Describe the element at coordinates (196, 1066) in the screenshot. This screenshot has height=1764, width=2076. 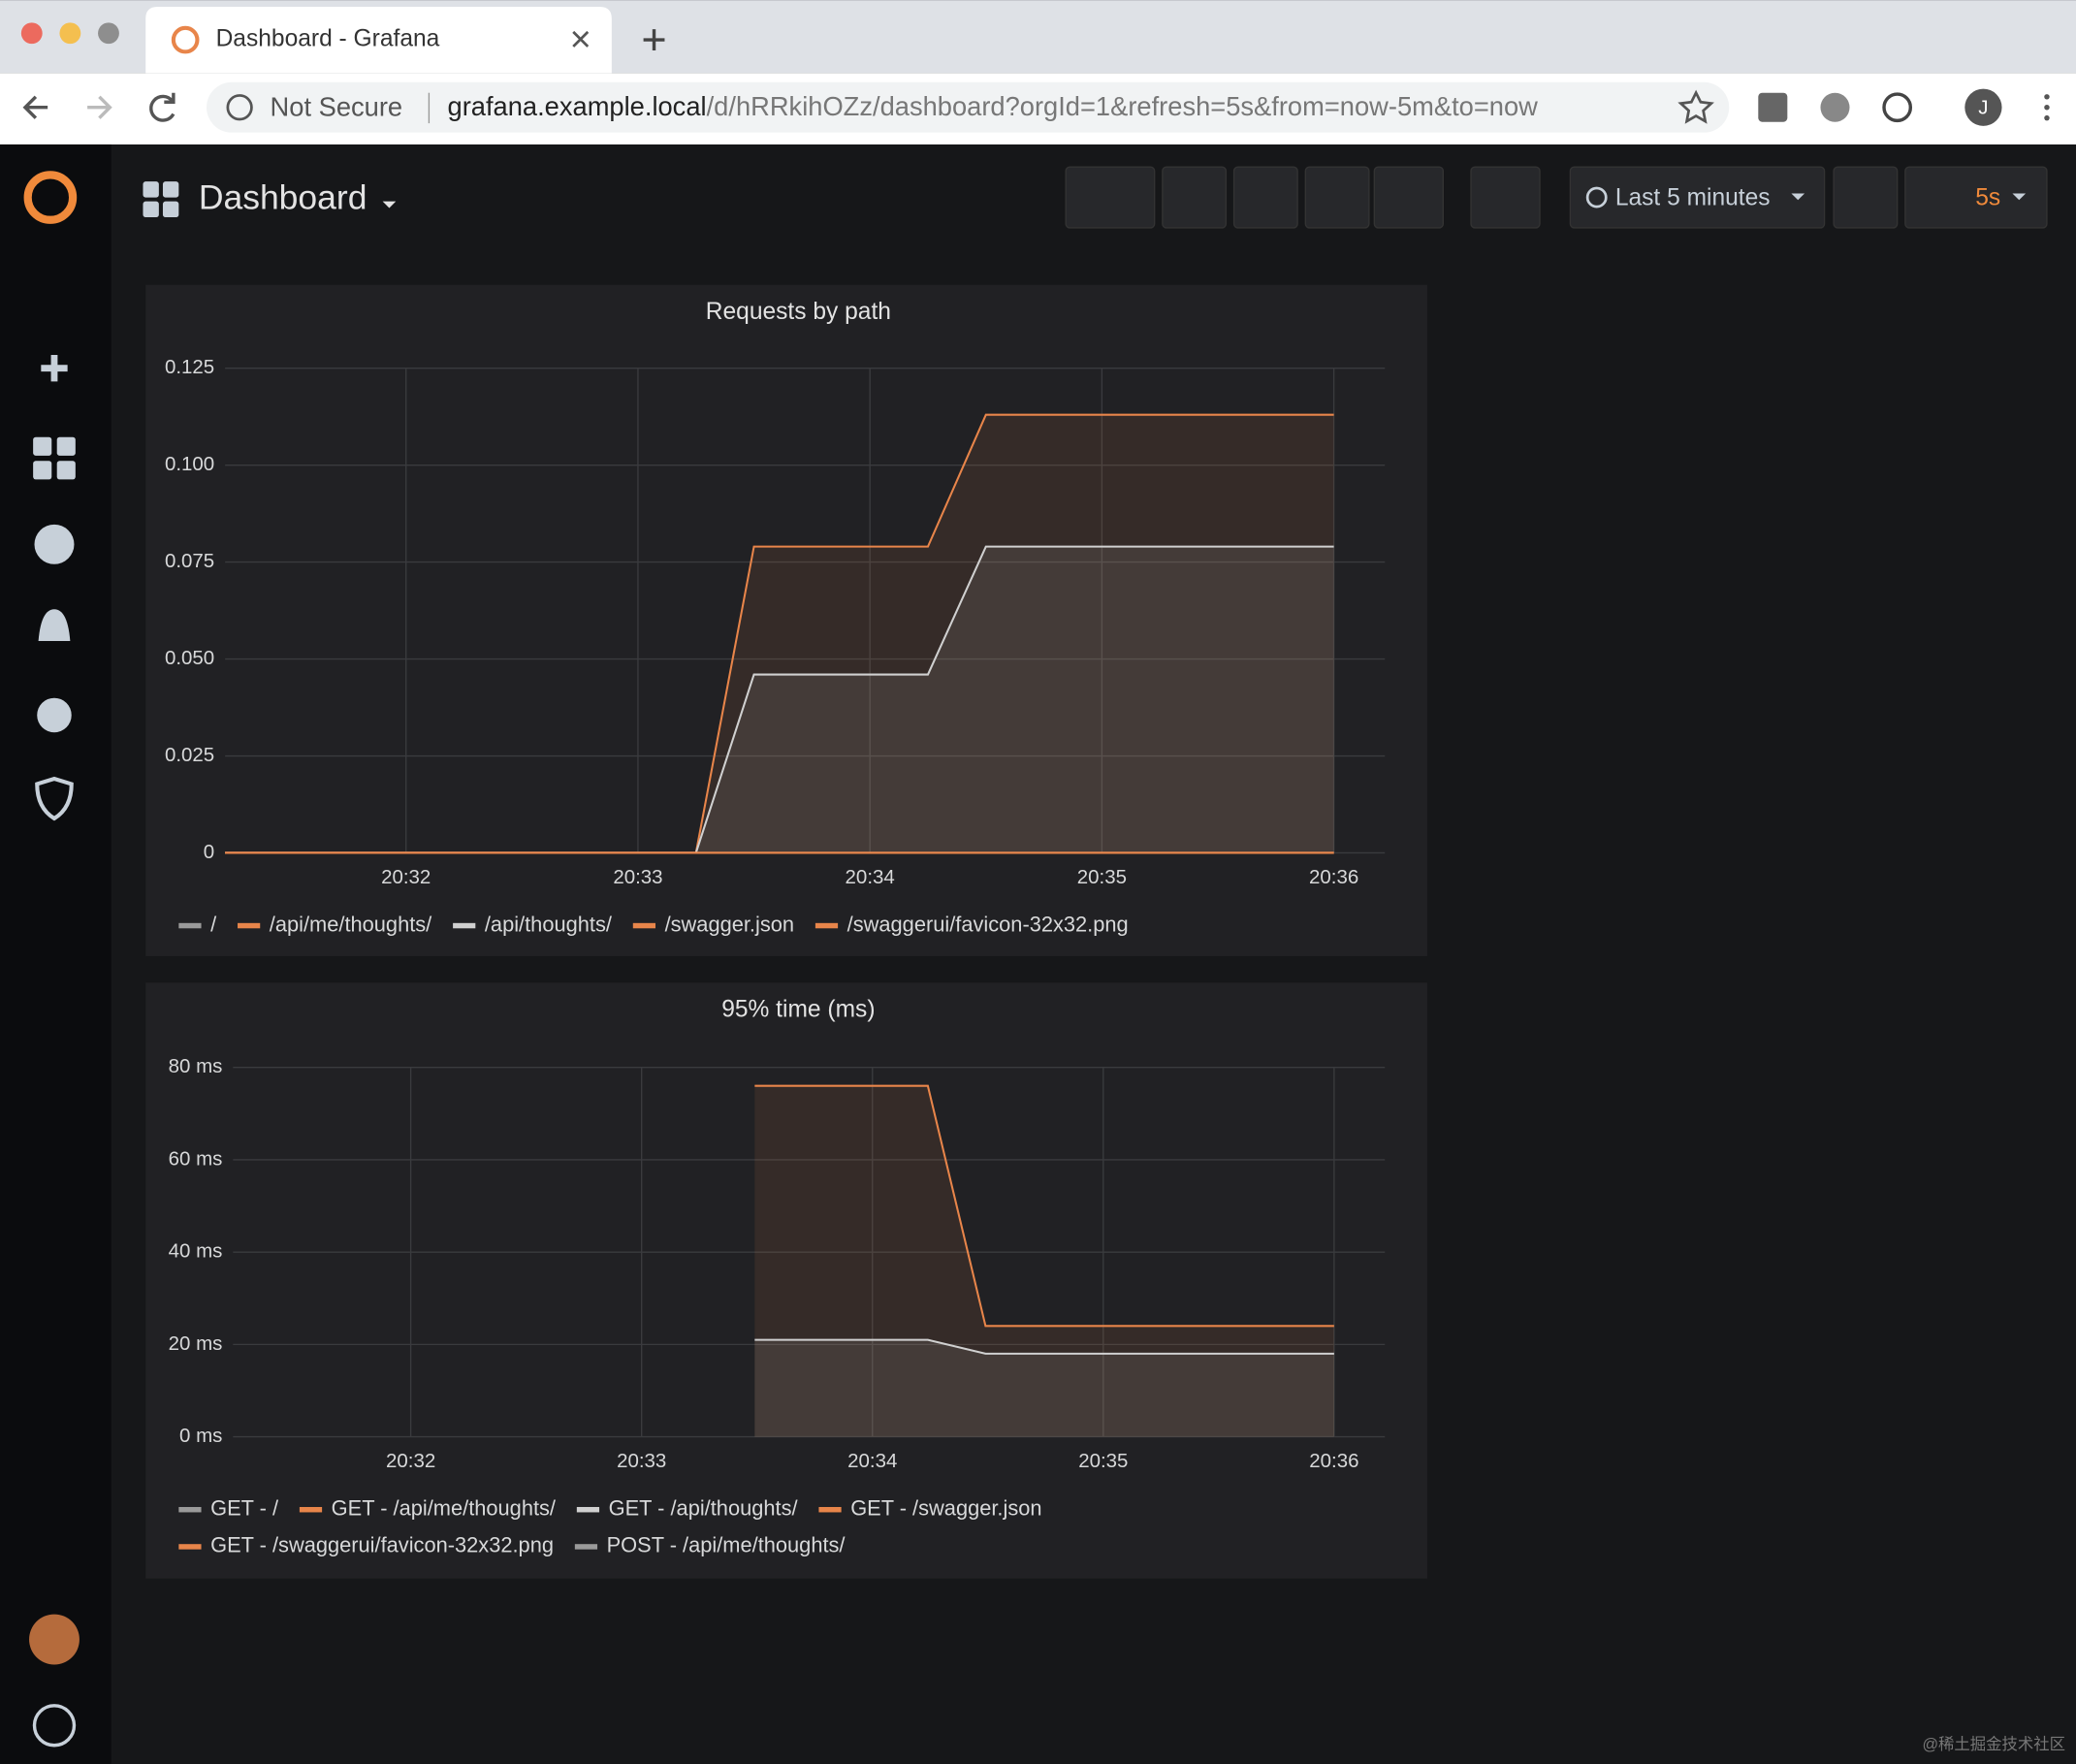
I see `y-tick-label: 80 ms` at that location.